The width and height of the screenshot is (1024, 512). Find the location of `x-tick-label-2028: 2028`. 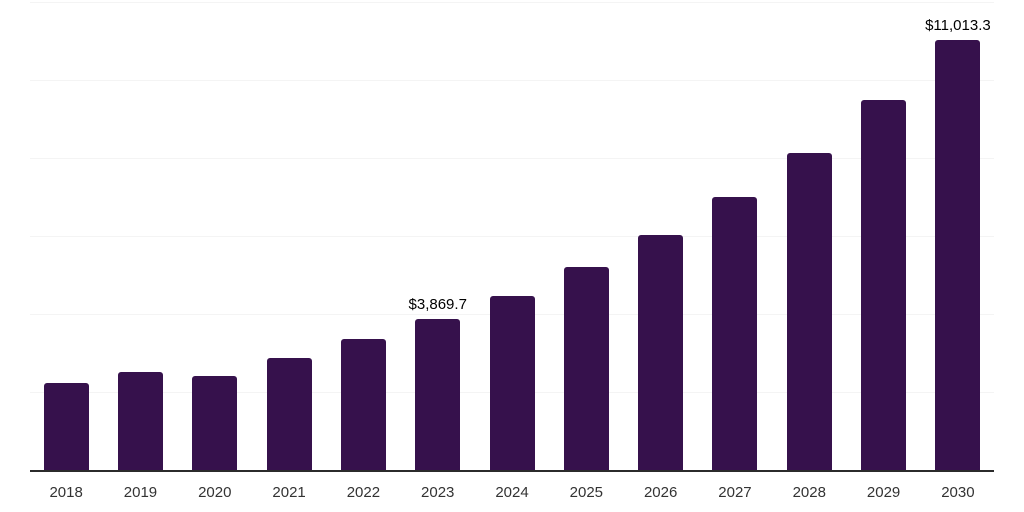

x-tick-label-2028: 2028 is located at coordinates (809, 492).